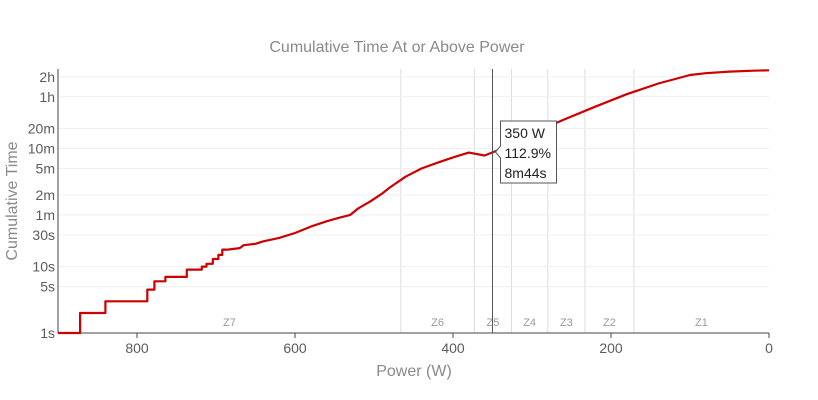 This screenshot has height=400, width=818. What do you see at coordinates (229, 323) in the screenshot?
I see `zone-label: Z7` at bounding box center [229, 323].